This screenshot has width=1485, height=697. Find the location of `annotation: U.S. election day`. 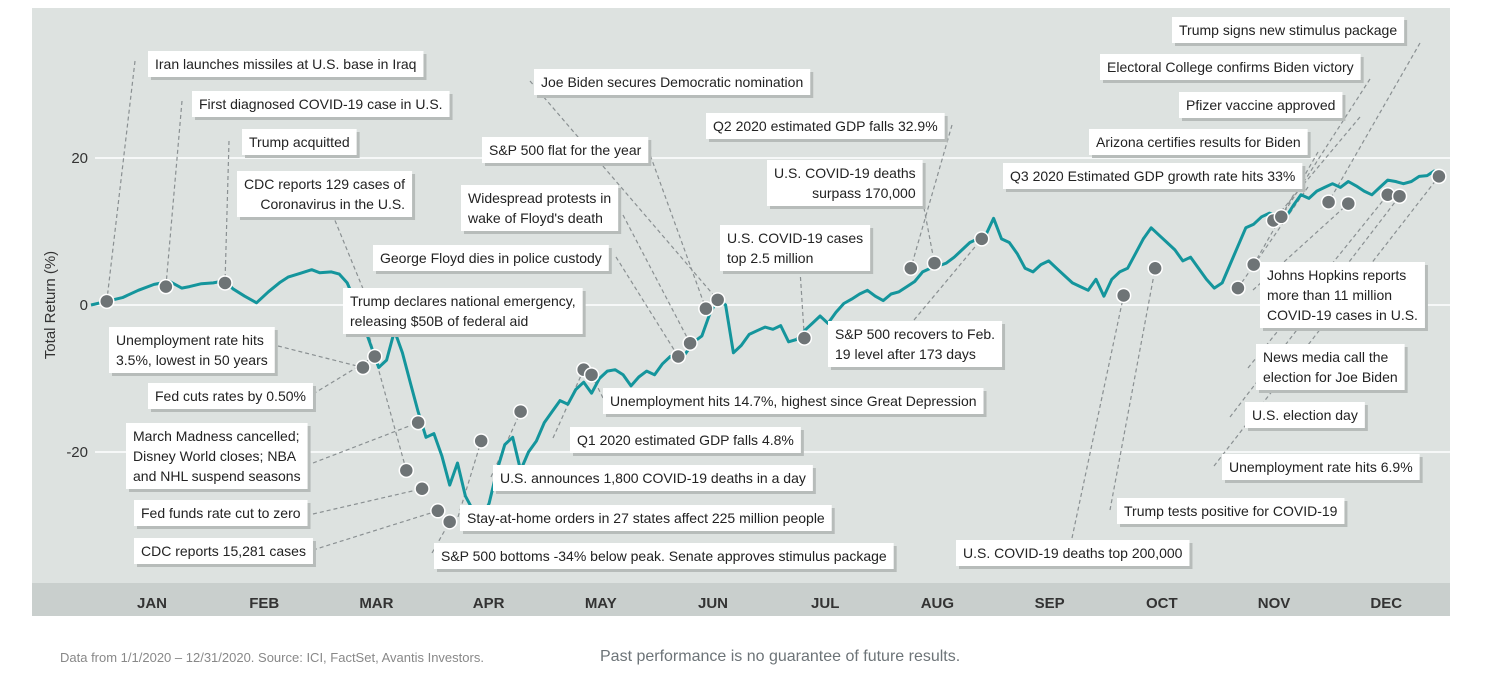

annotation: U.S. election day is located at coordinates (1306, 416).